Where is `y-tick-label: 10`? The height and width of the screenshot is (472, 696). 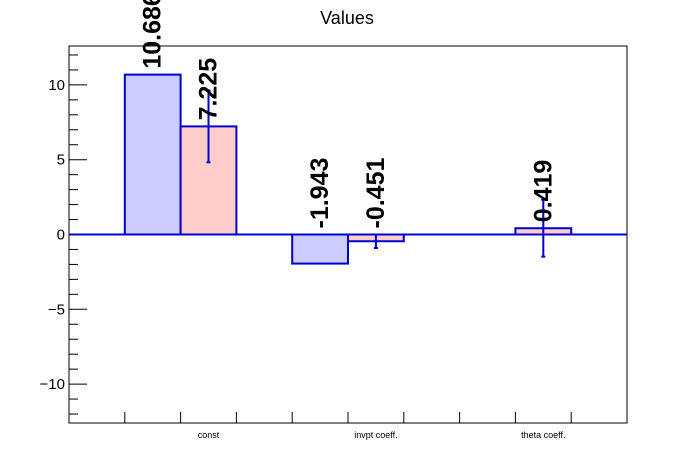
y-tick-label: 10 is located at coordinates (56, 85).